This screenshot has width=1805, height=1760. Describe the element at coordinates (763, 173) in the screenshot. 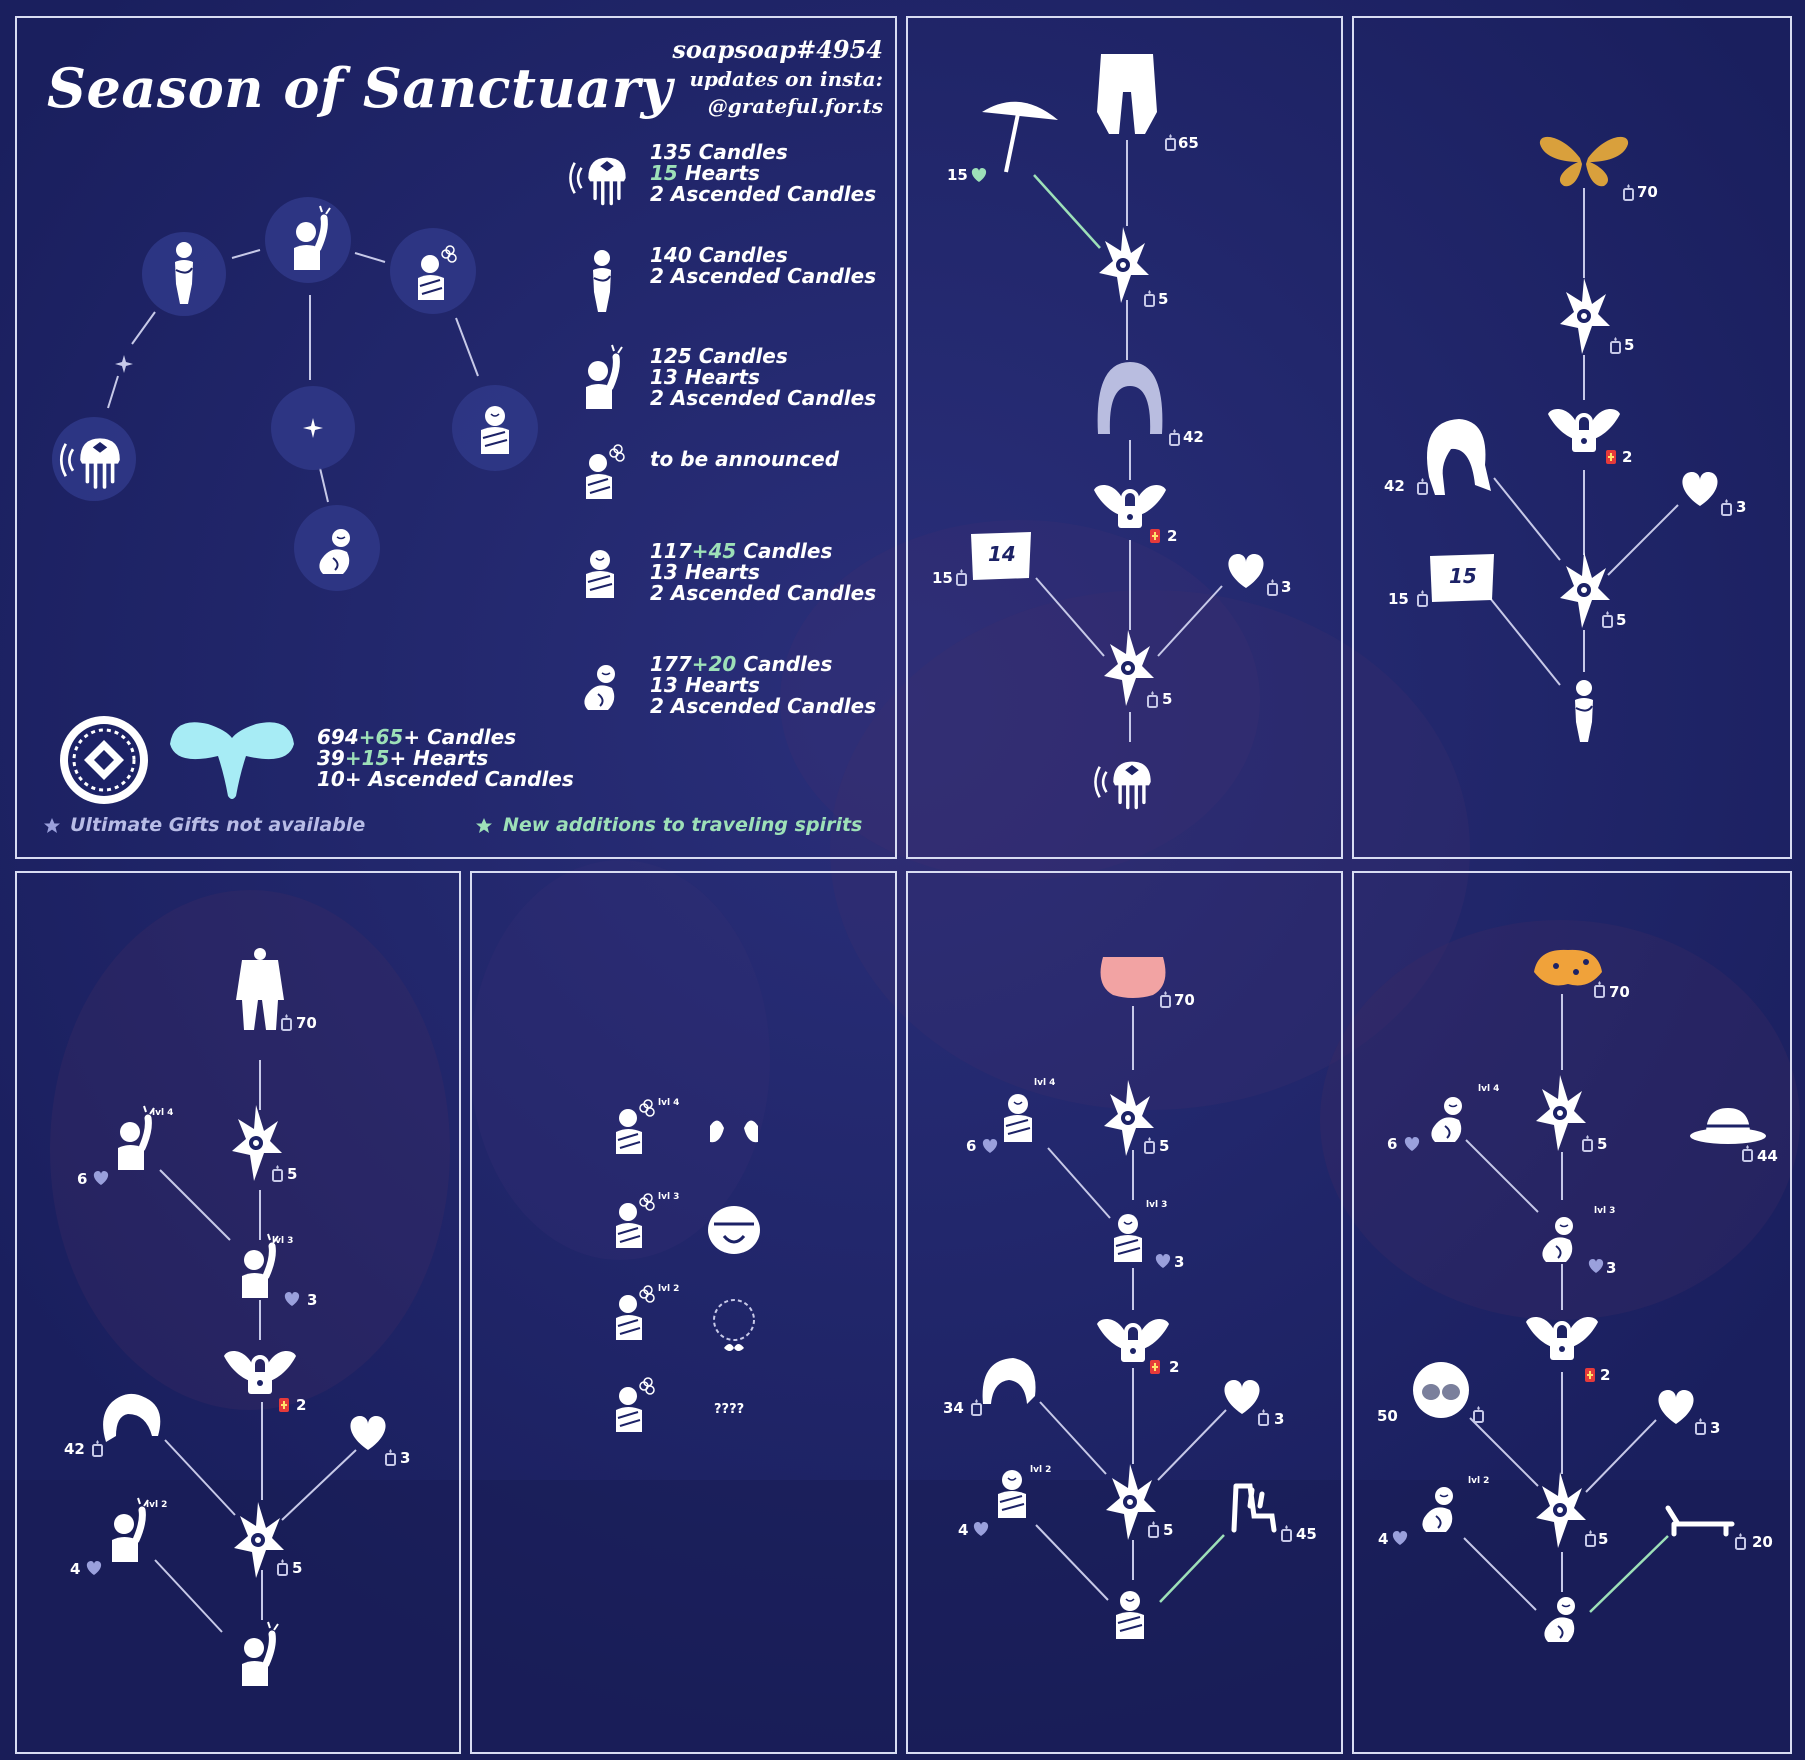

I see `cost-jellyfish: 135 Candles 15 Hearts 2 Ascended Candles` at that location.